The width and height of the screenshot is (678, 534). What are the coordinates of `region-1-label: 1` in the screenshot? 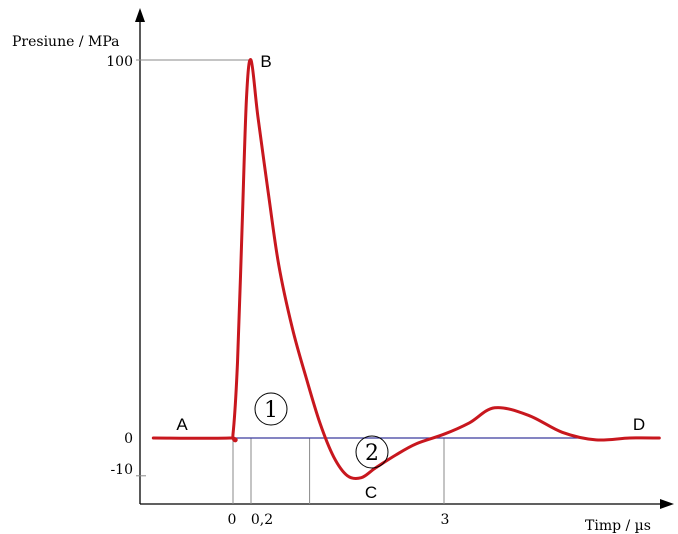 It's located at (271, 410).